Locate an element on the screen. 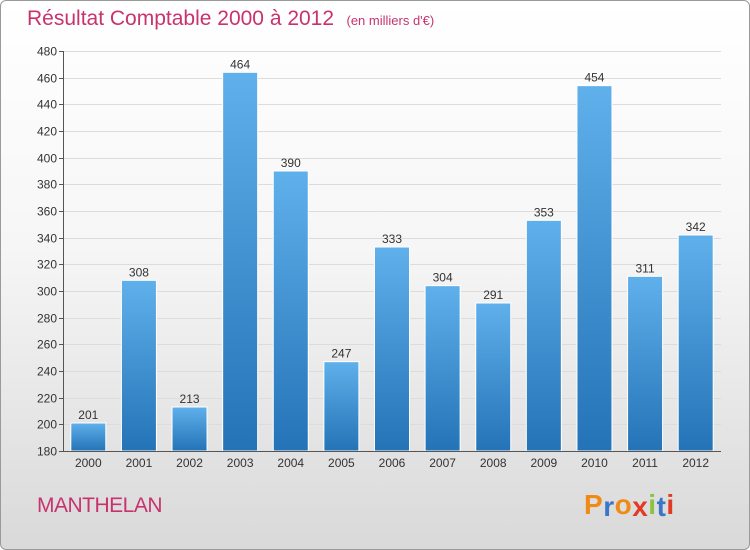 This screenshot has width=750, height=550. bar-2007 is located at coordinates (442, 368).